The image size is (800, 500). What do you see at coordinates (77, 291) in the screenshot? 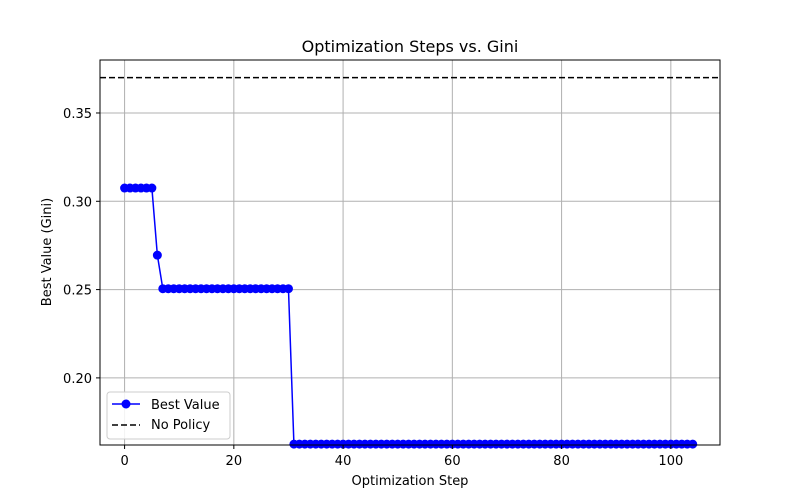
I see `y-tick-label: 0.25` at bounding box center [77, 291].